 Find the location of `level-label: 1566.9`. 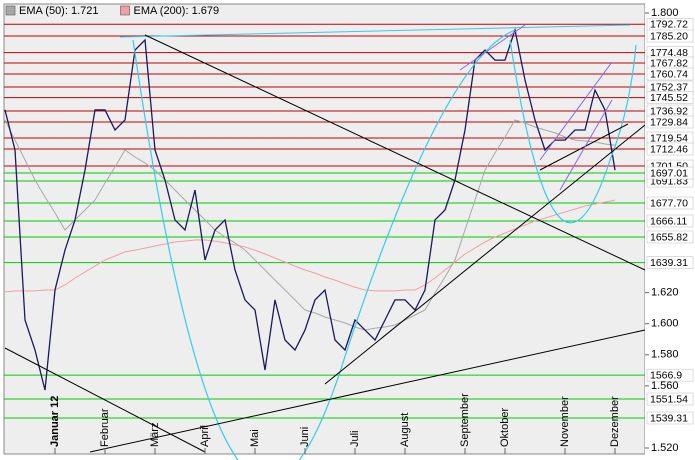

level-label: 1566.9 is located at coordinates (666, 375).